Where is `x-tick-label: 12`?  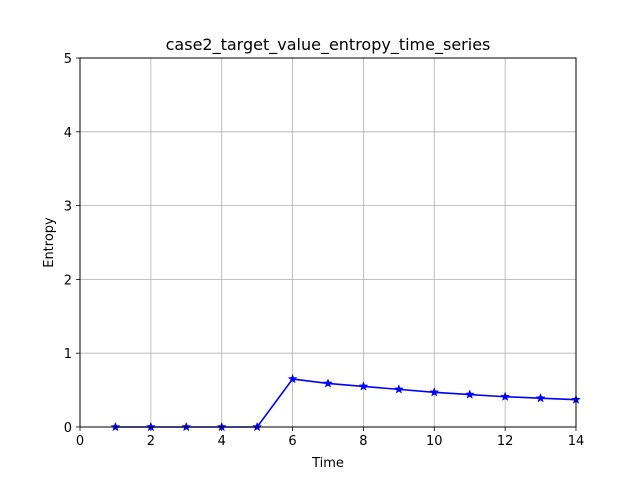
x-tick-label: 12 is located at coordinates (505, 441).